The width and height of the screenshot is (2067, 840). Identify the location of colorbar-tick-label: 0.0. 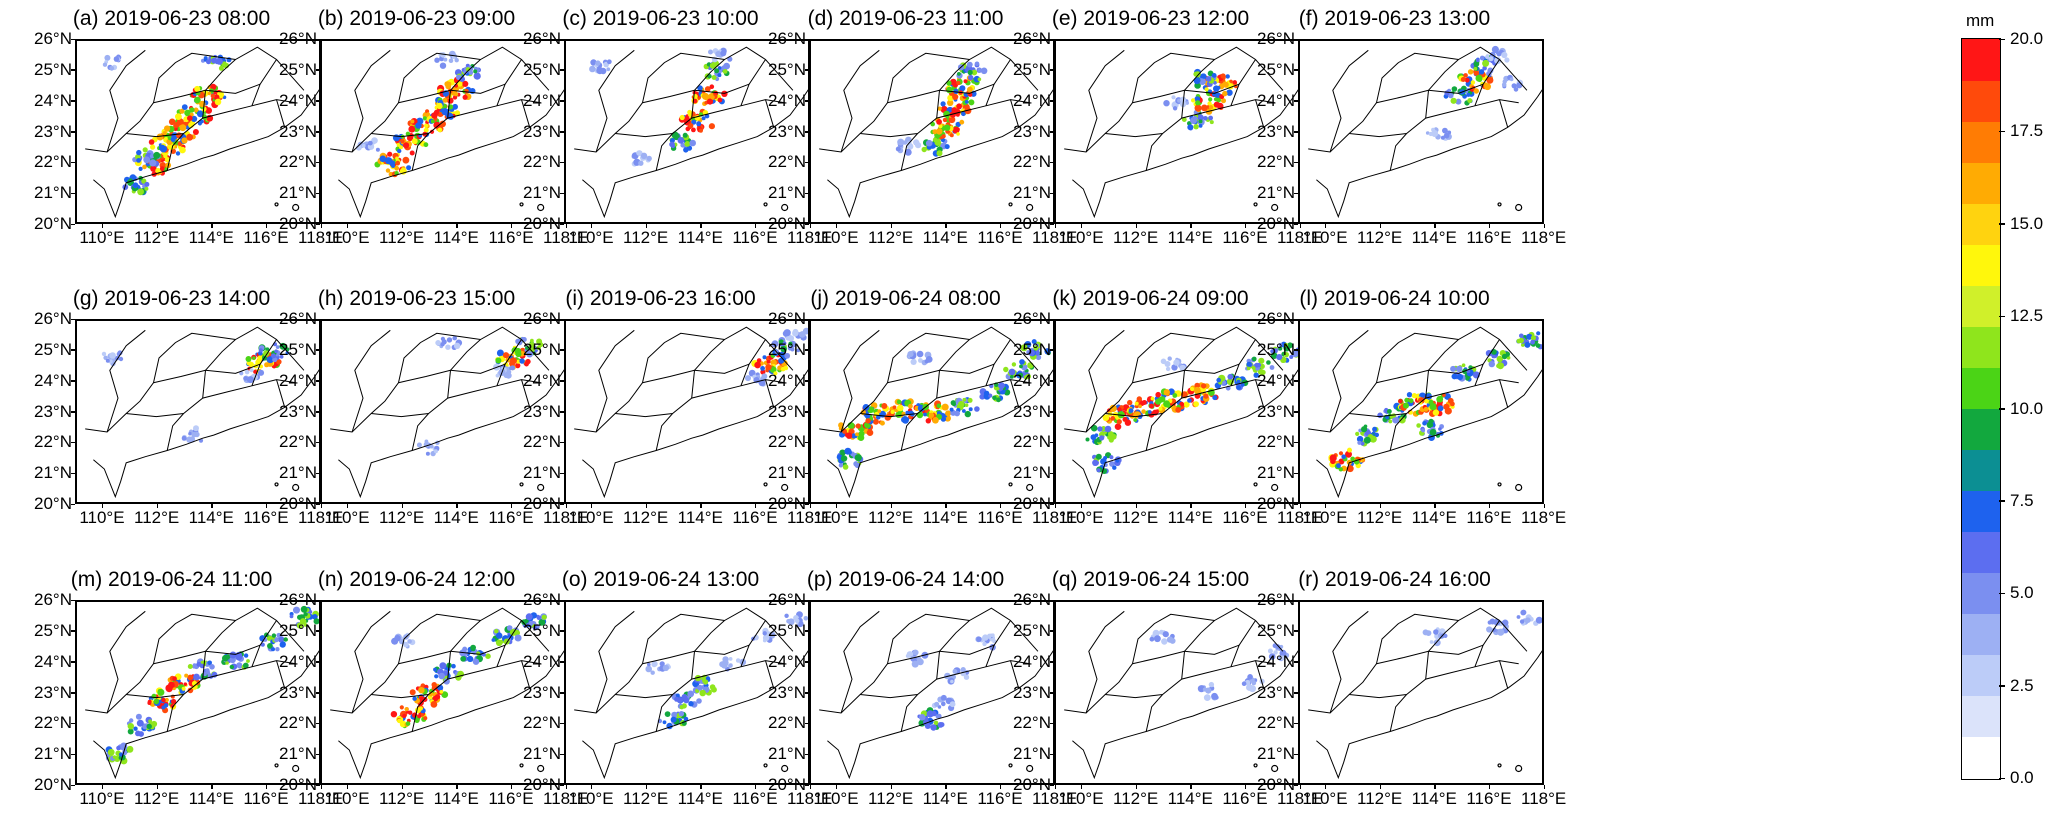
(2022, 777).